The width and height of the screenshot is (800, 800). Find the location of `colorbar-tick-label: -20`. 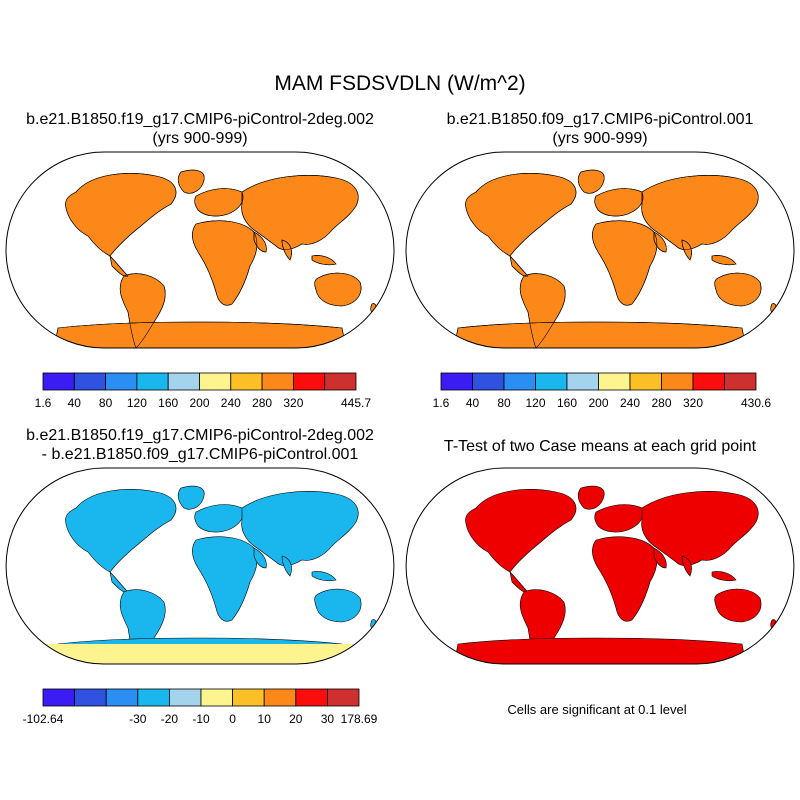

colorbar-tick-label: -20 is located at coordinates (170, 719).